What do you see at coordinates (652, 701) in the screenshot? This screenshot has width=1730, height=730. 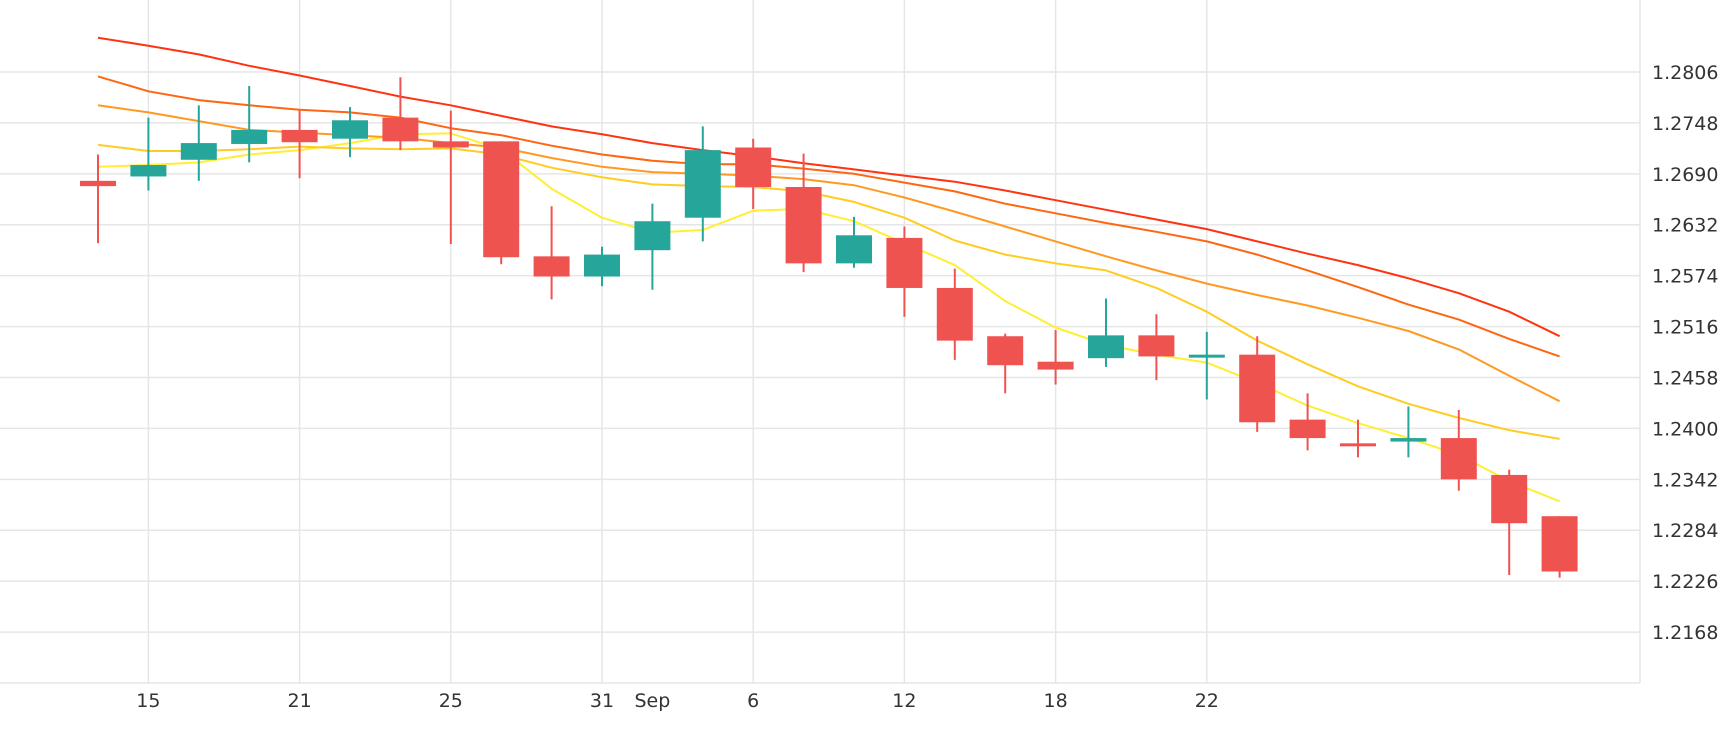 I see `x-tick-label: Sep` at bounding box center [652, 701].